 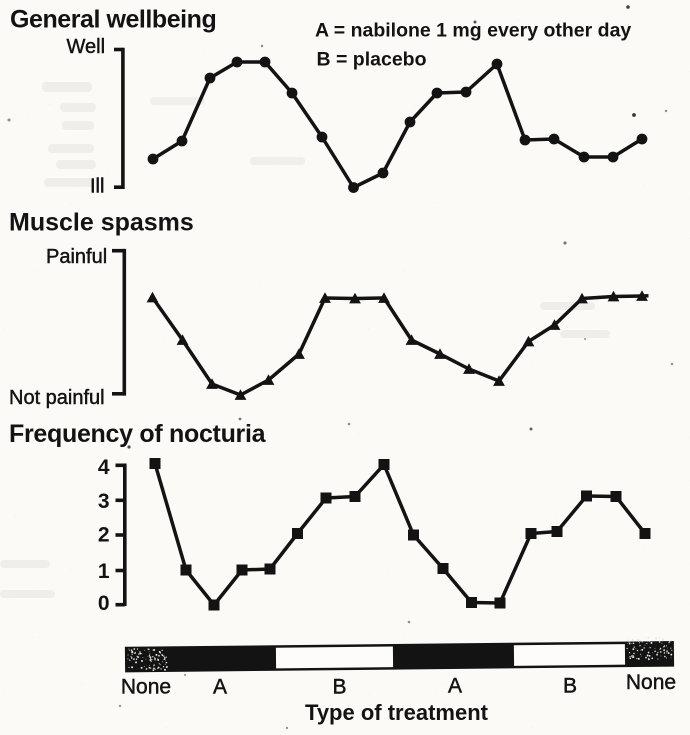 I want to click on svg-text: 4, so click(x=104, y=467).